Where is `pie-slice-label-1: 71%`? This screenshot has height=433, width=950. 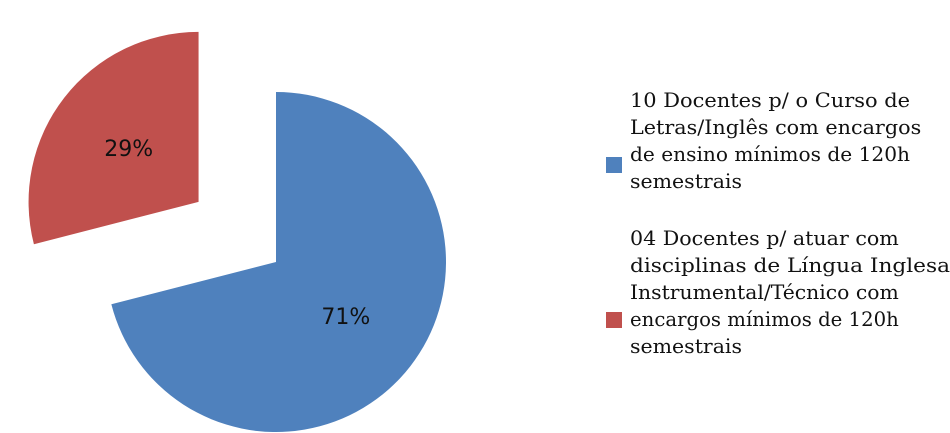 pie-slice-label-1: 71% is located at coordinates (345, 317).